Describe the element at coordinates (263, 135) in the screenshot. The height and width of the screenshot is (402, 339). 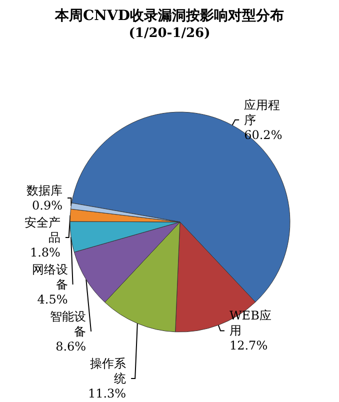
I see `data-label: 60.2%` at that location.